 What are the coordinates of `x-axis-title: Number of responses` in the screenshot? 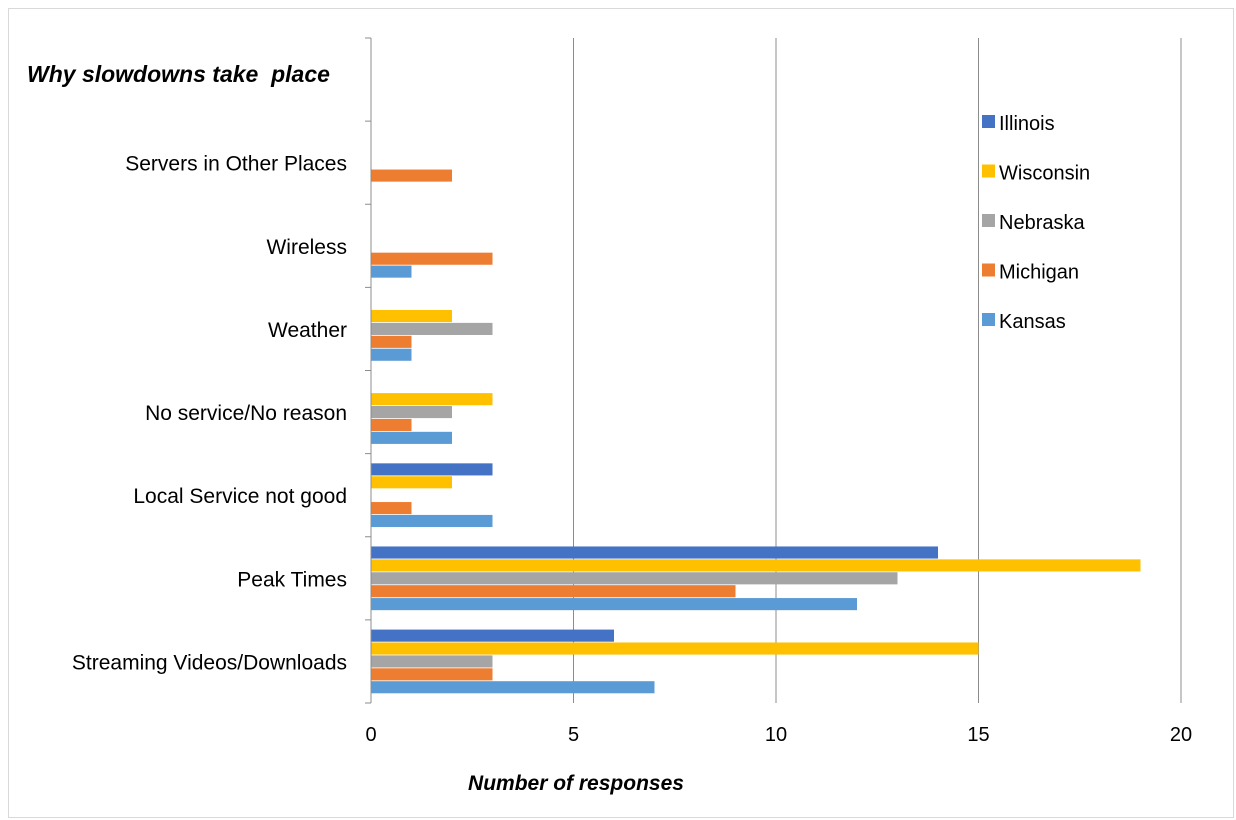 It's located at (576, 783).